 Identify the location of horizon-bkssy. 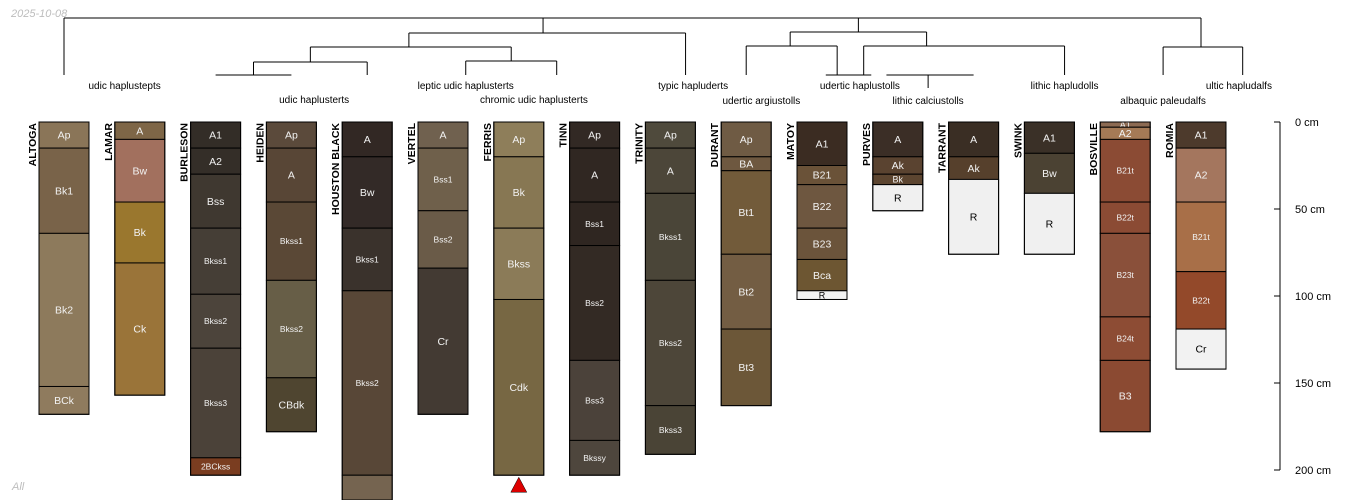
(595, 457).